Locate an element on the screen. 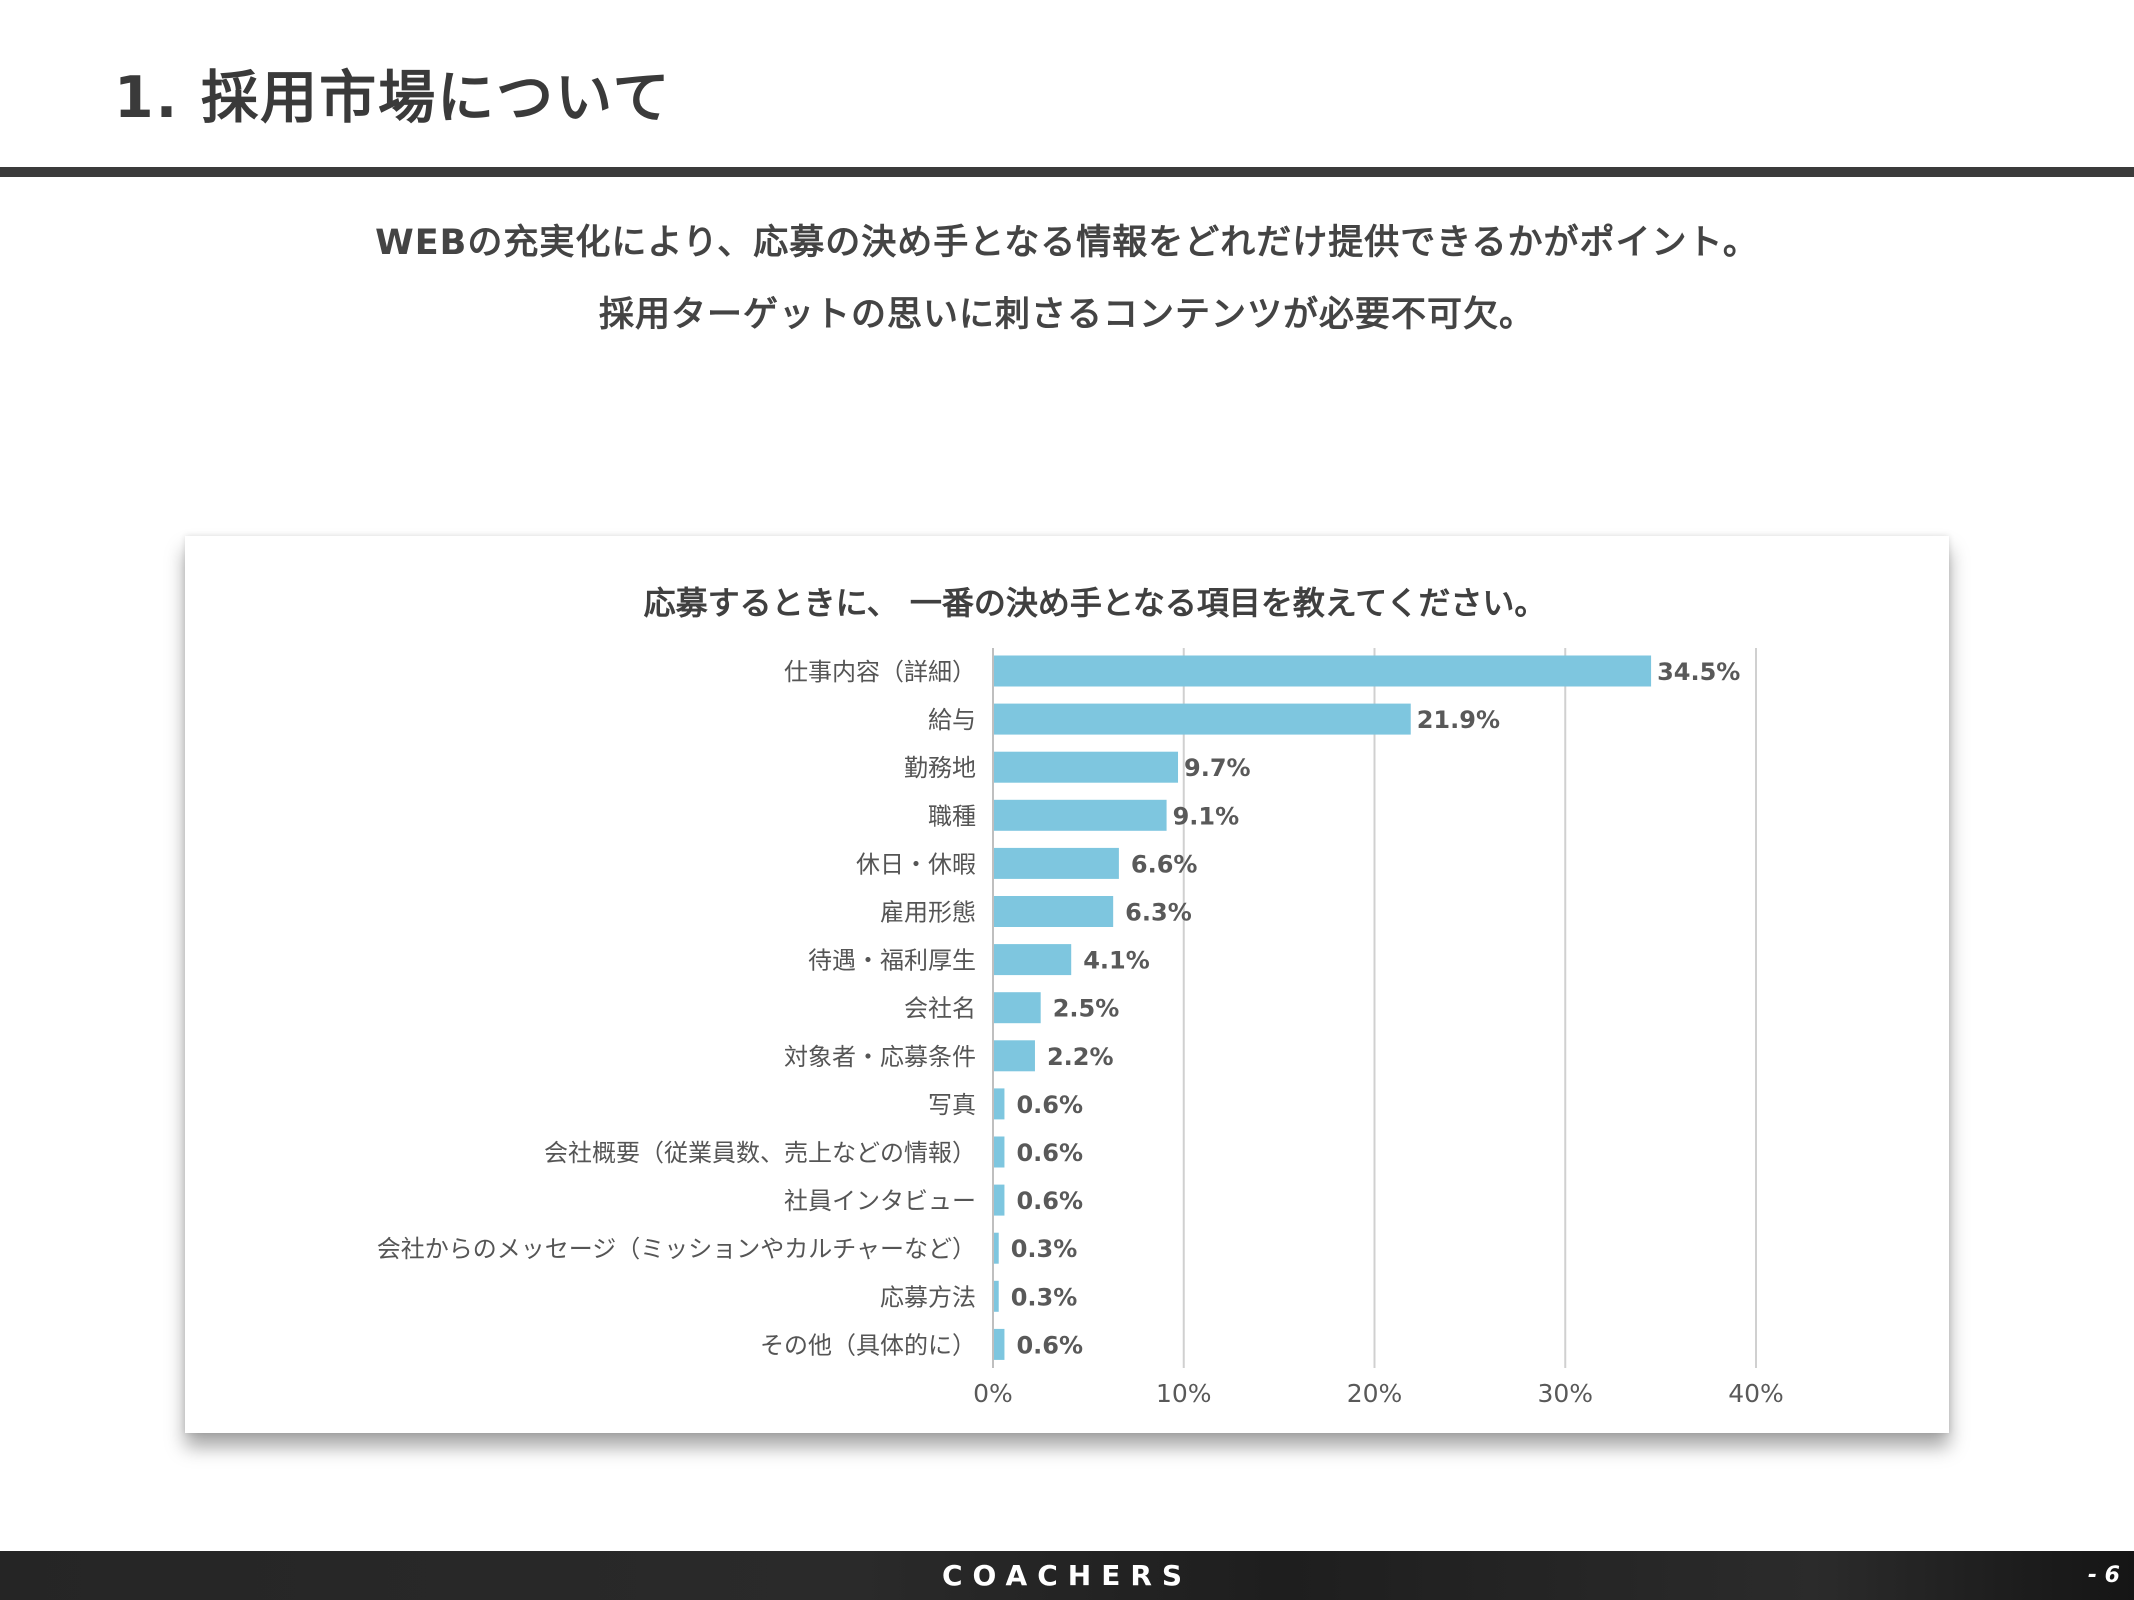  x-tick-label: 20% is located at coordinates (1375, 1393).